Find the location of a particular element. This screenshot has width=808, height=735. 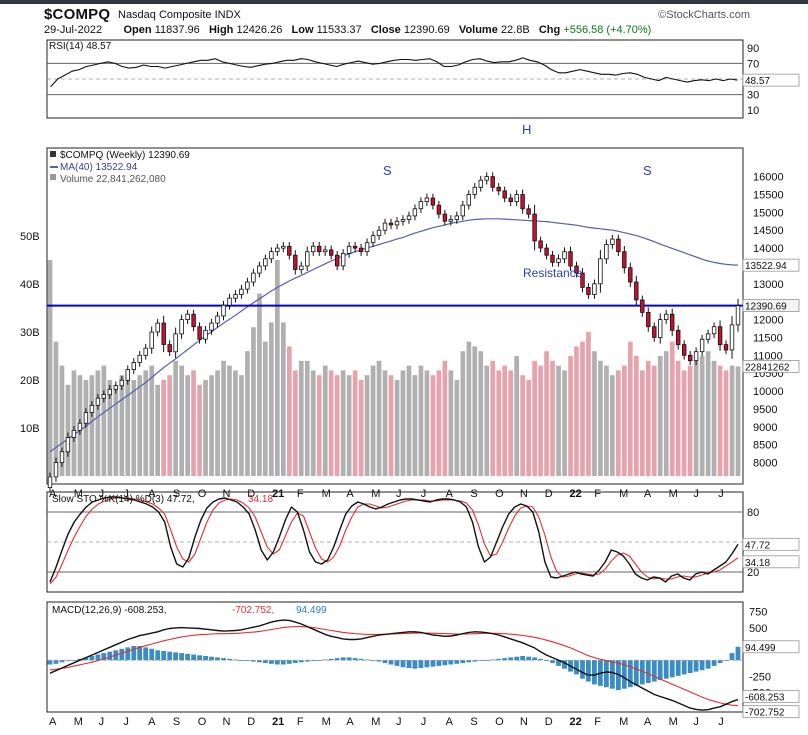

month-axis-label: 22 is located at coordinates (576, 722).